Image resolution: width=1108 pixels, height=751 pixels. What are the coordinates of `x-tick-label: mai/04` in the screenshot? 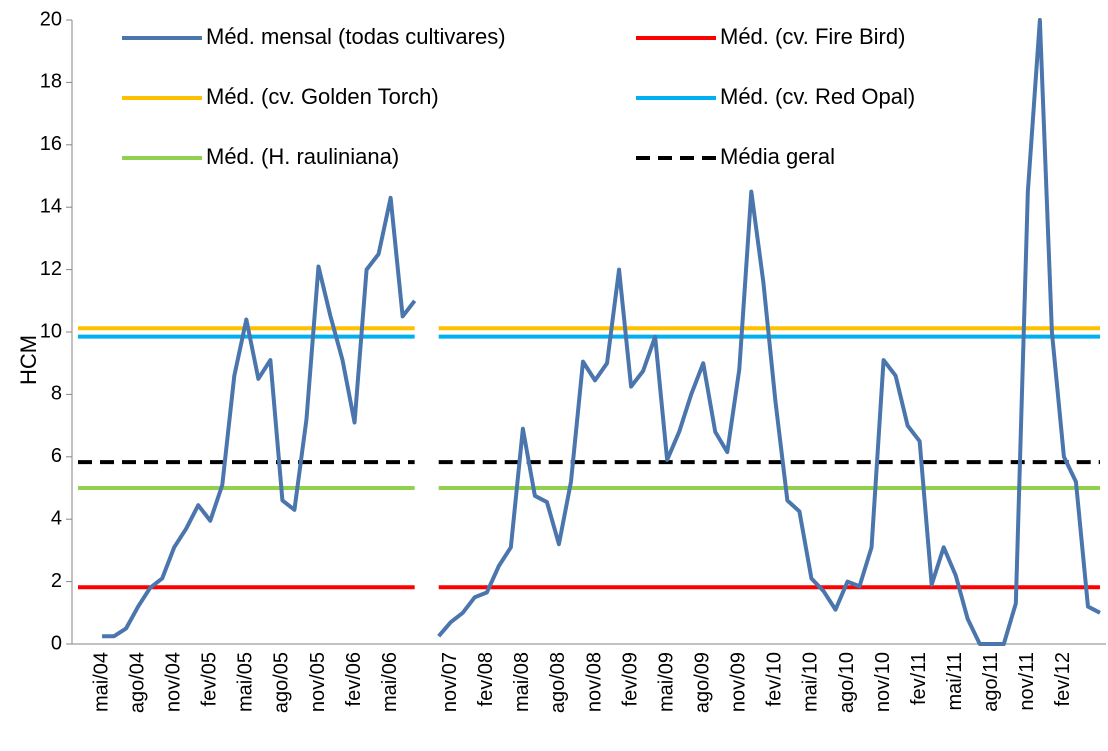 It's located at (101, 682).